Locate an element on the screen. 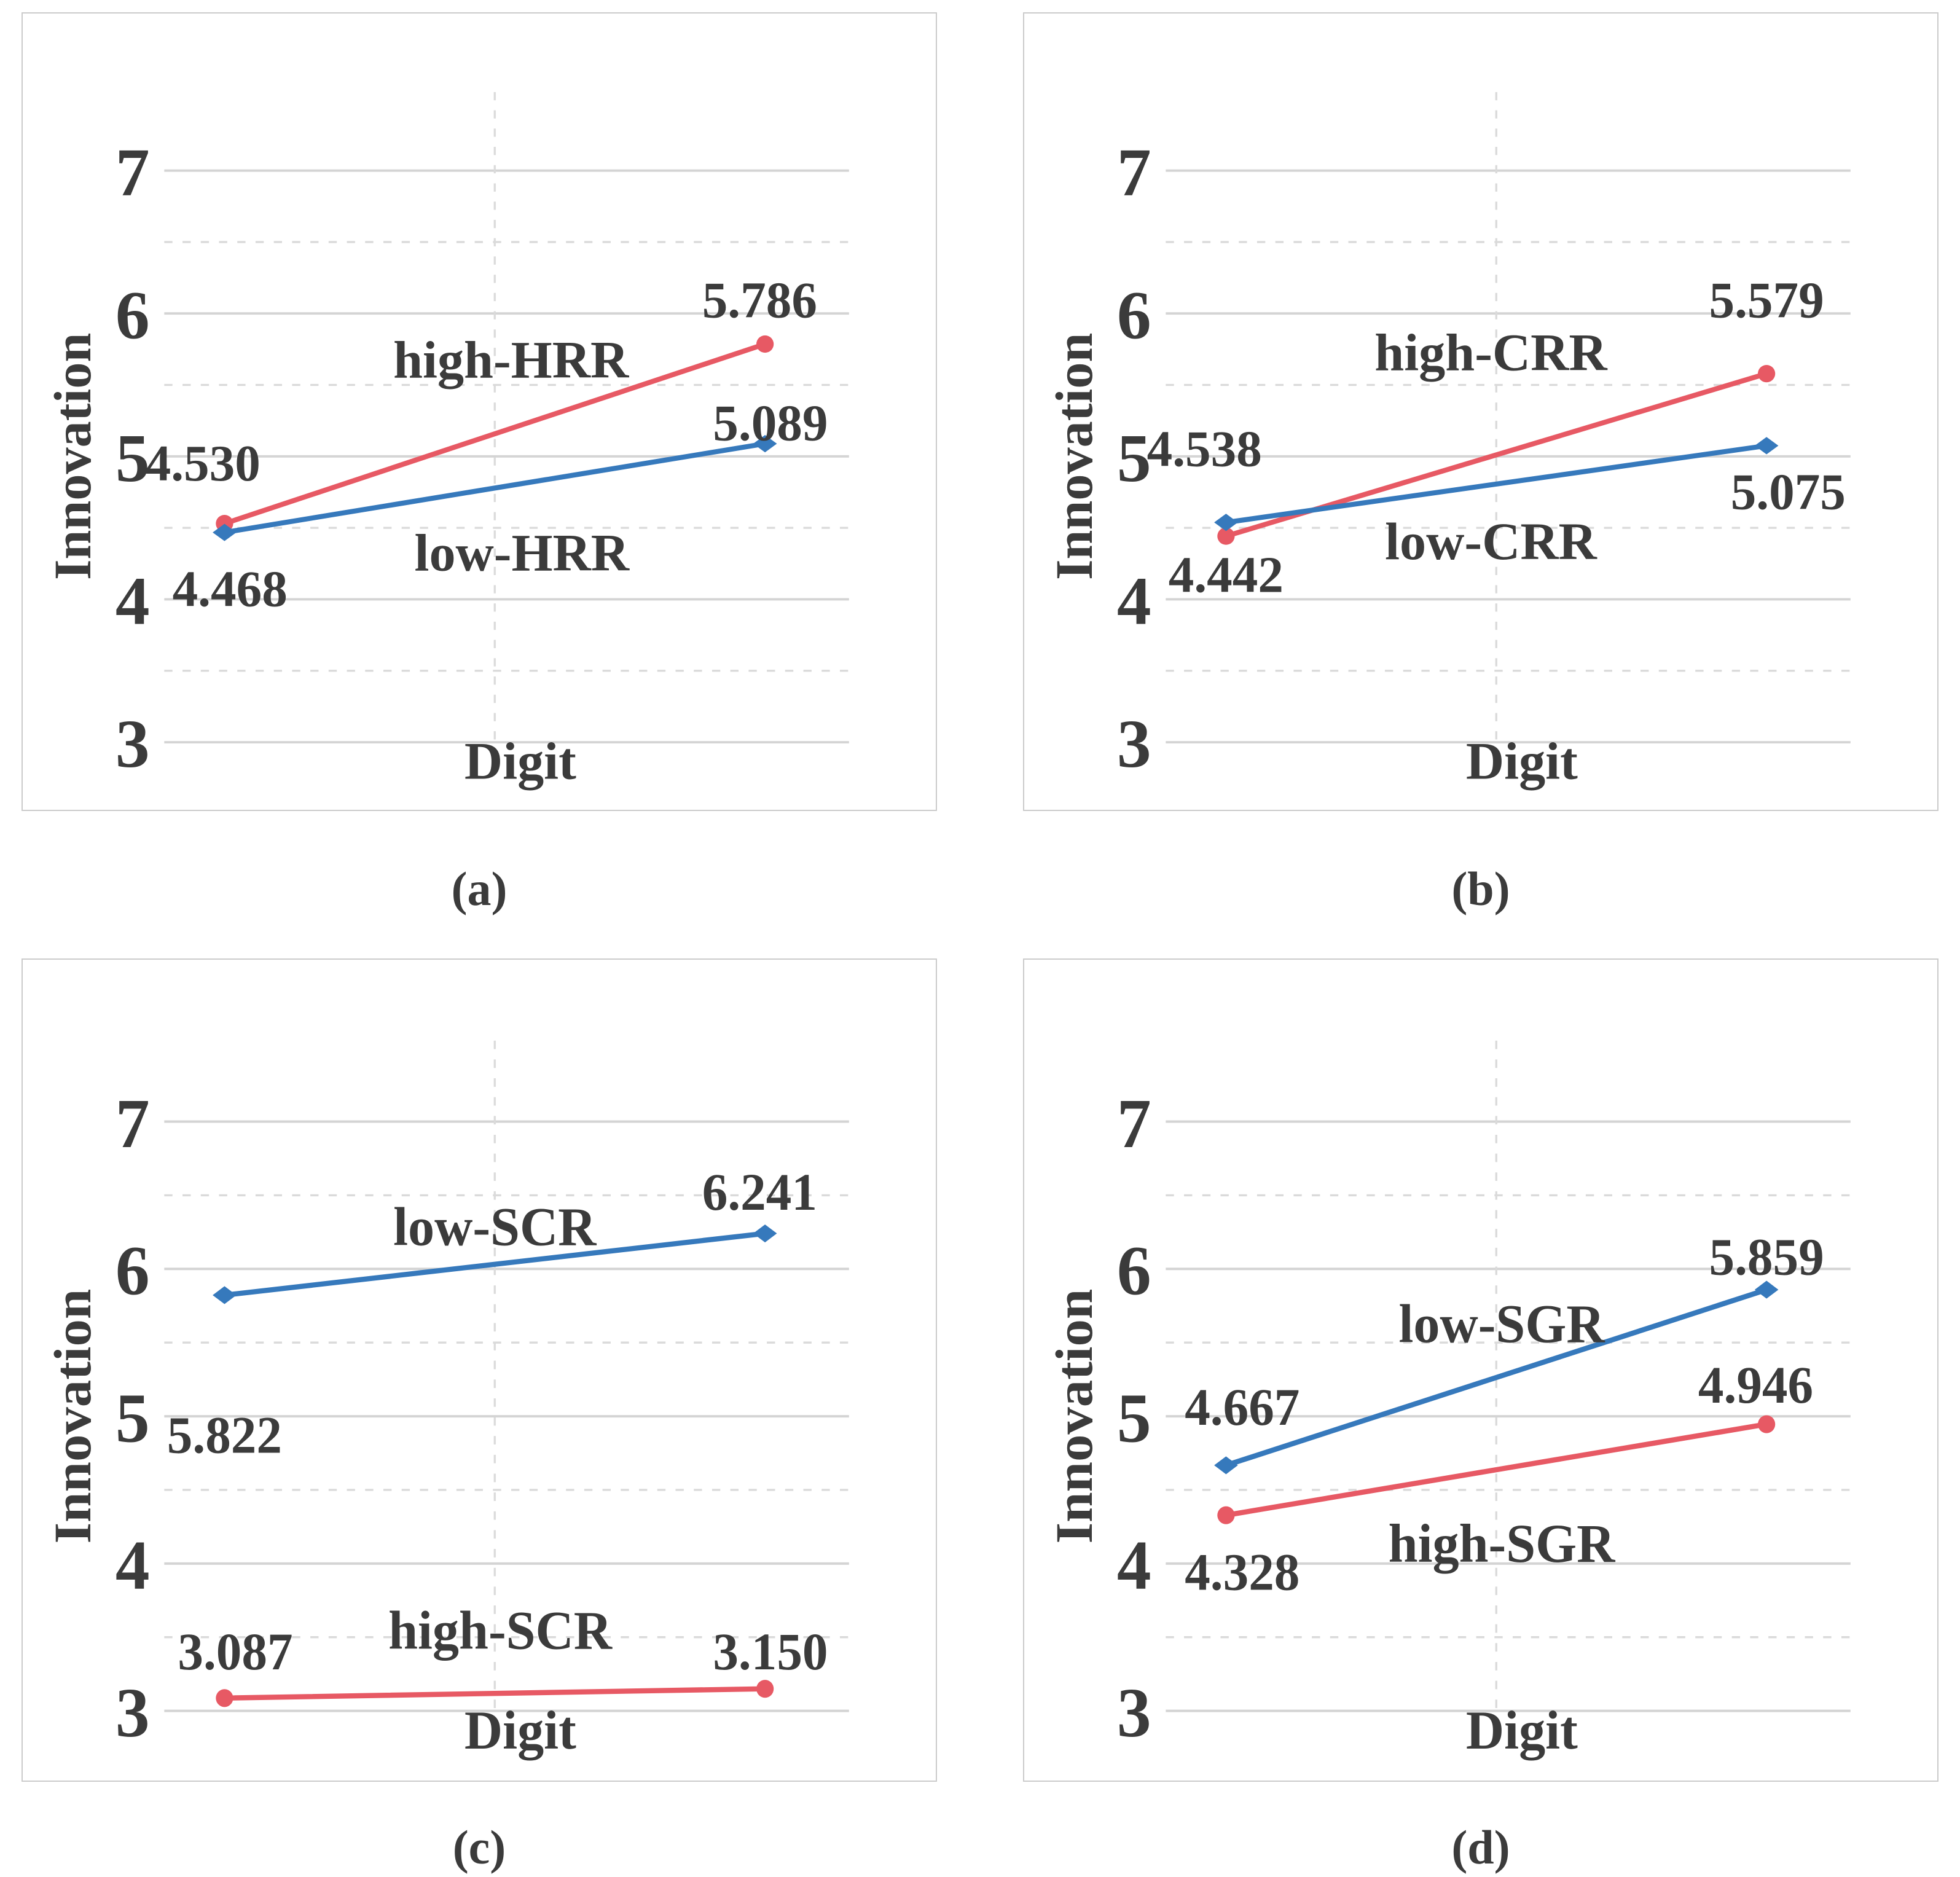  value-label: 5.859 is located at coordinates (1767, 1257).